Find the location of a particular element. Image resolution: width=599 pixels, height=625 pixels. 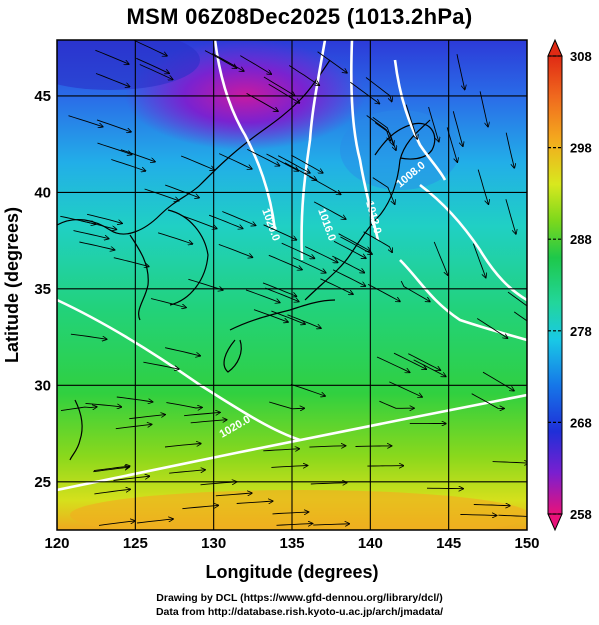

y-tick-label: 30 is located at coordinates (42, 385).